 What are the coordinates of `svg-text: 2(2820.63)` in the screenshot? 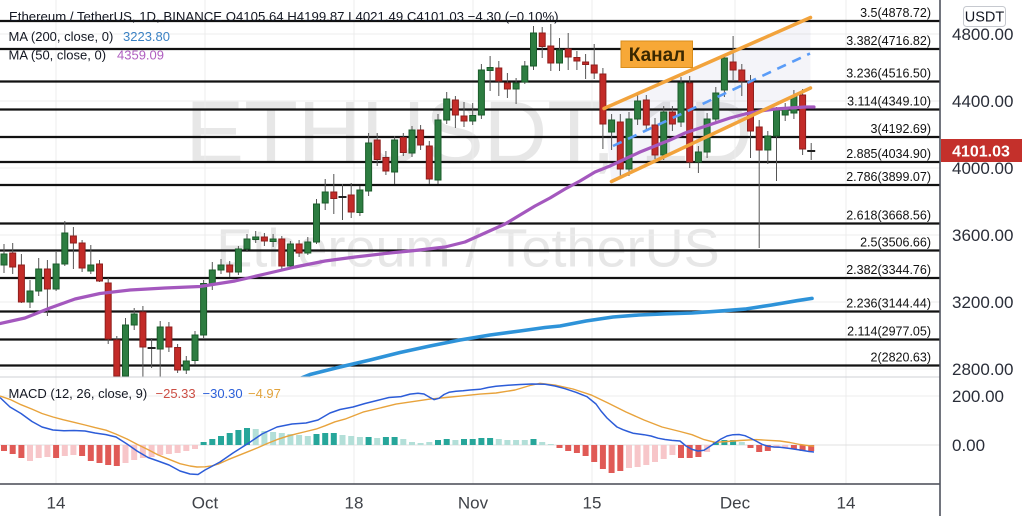 It's located at (901, 358).